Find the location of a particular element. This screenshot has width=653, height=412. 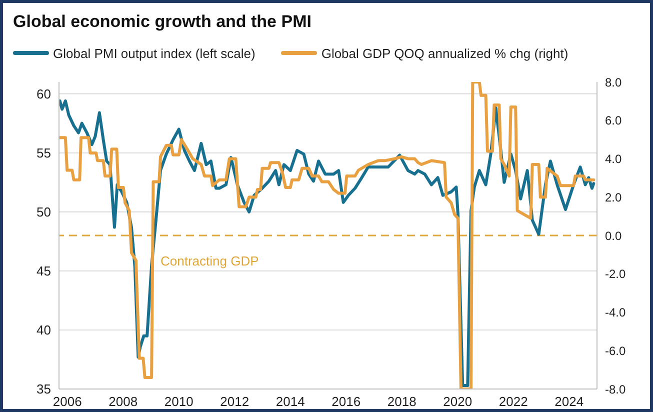

chart-title: Global economic growth and the PMI is located at coordinates (162, 22).